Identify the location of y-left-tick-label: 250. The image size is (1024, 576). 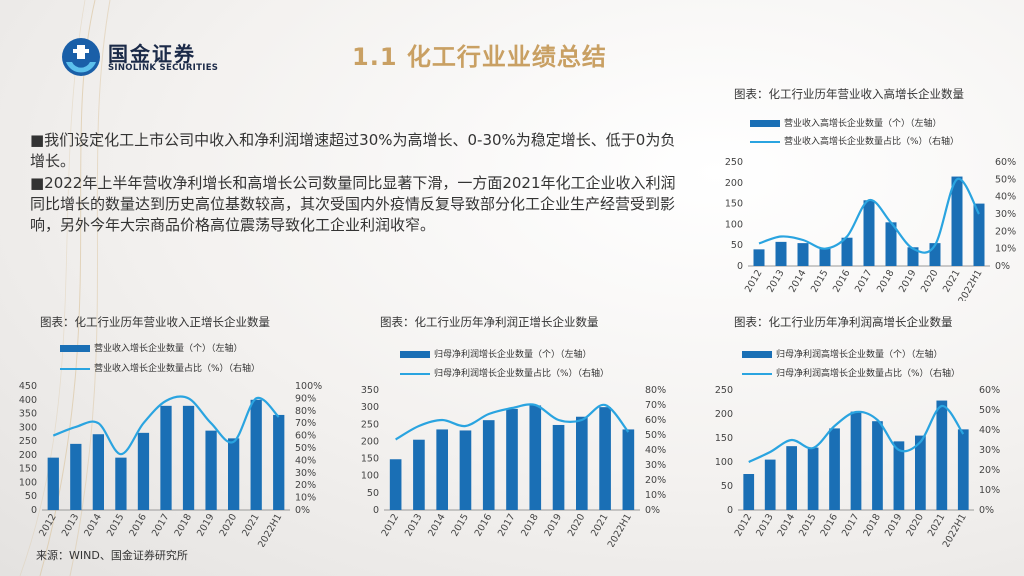
(734, 162).